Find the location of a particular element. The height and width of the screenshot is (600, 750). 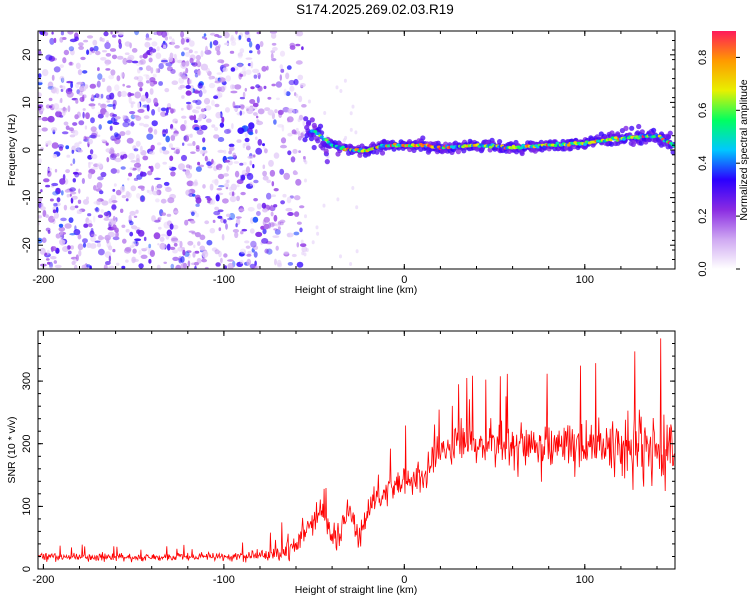

spectrogram-y-tick-label: 20 is located at coordinates (27, 55).